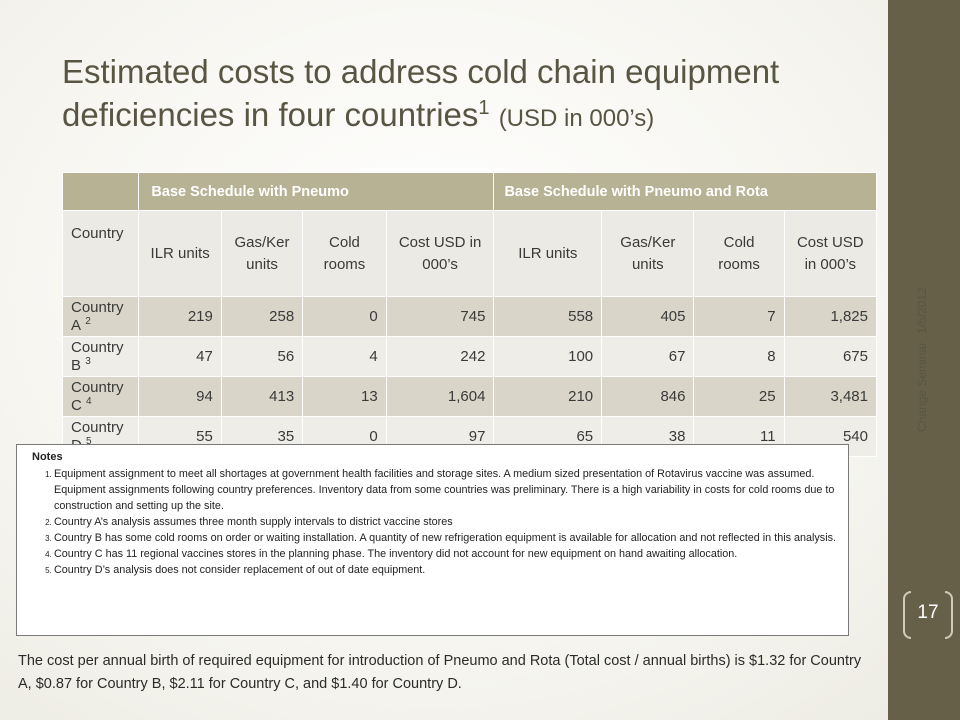 The width and height of the screenshot is (960, 720). Describe the element at coordinates (344, 356) in the screenshot. I see `table-cell: 4` at that location.